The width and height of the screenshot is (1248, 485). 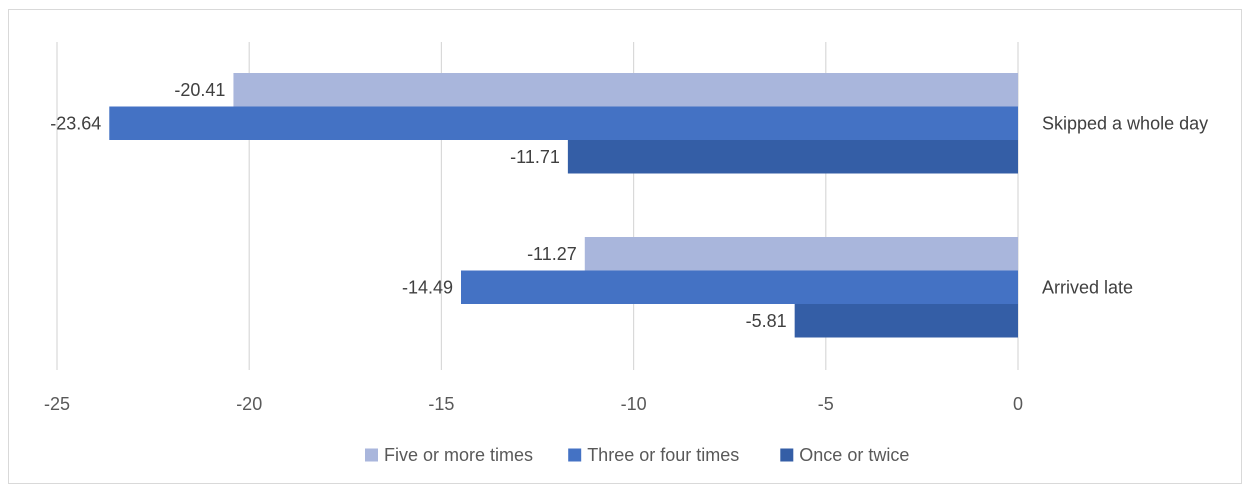 What do you see at coordinates (663, 455) in the screenshot?
I see `legend-label: Three or four times` at bounding box center [663, 455].